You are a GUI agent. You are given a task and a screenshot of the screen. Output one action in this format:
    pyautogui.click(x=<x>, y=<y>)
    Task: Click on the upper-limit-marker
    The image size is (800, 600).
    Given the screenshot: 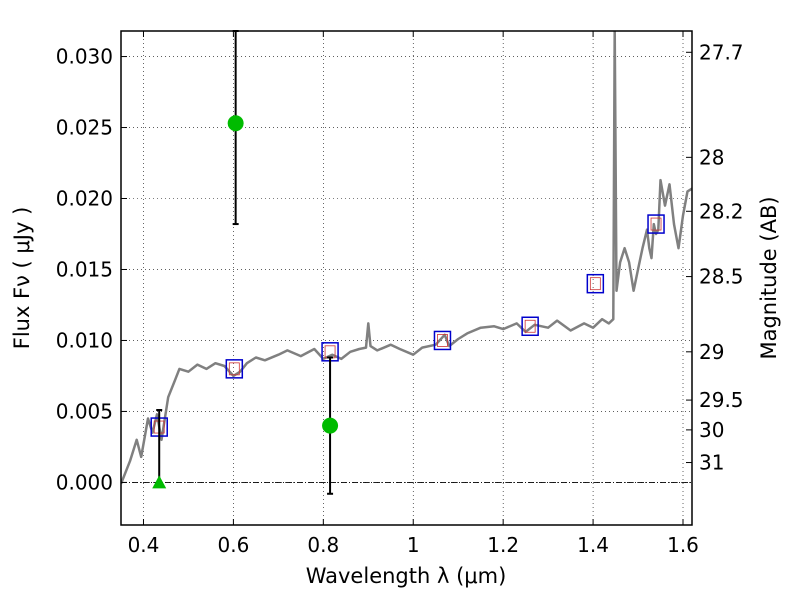 What is the action you would take?
    pyautogui.click(x=159, y=482)
    